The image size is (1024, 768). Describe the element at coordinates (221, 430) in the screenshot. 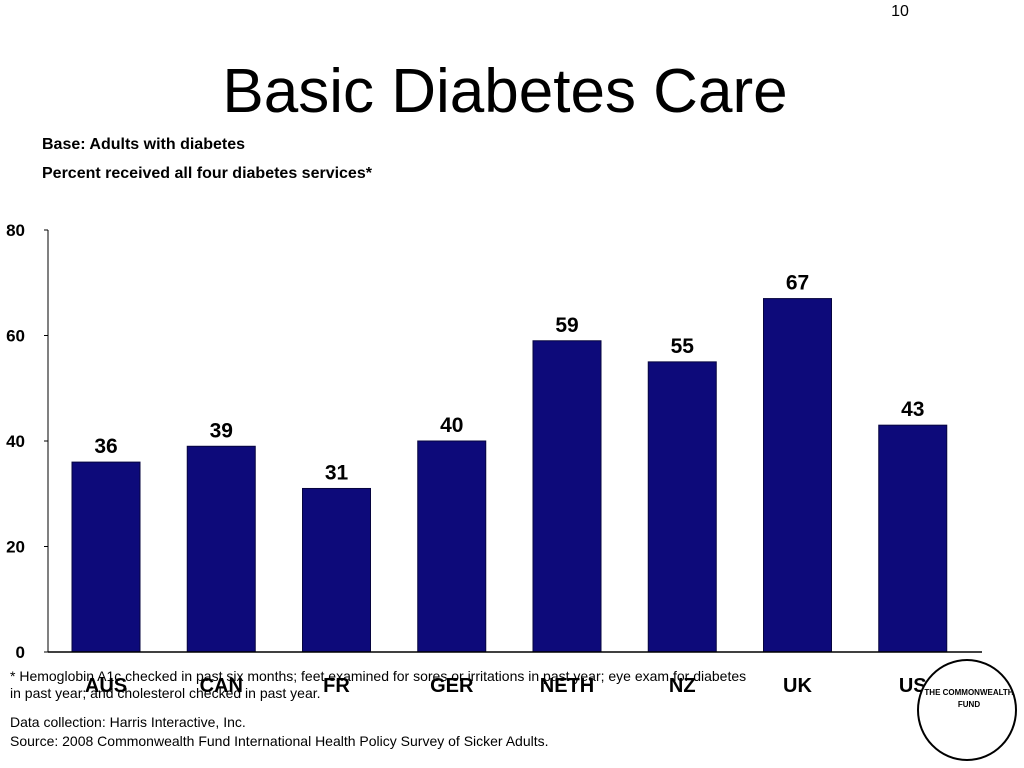

I see `data-label: 39` at that location.